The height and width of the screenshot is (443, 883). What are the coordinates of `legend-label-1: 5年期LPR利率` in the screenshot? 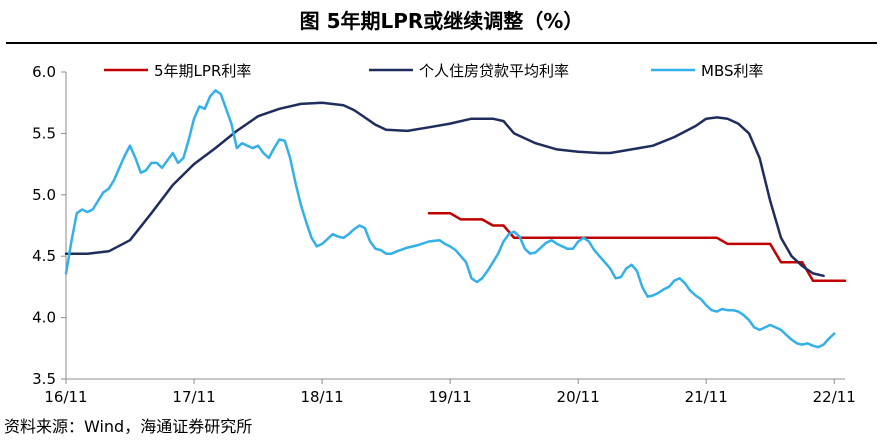 It's located at (202, 71).